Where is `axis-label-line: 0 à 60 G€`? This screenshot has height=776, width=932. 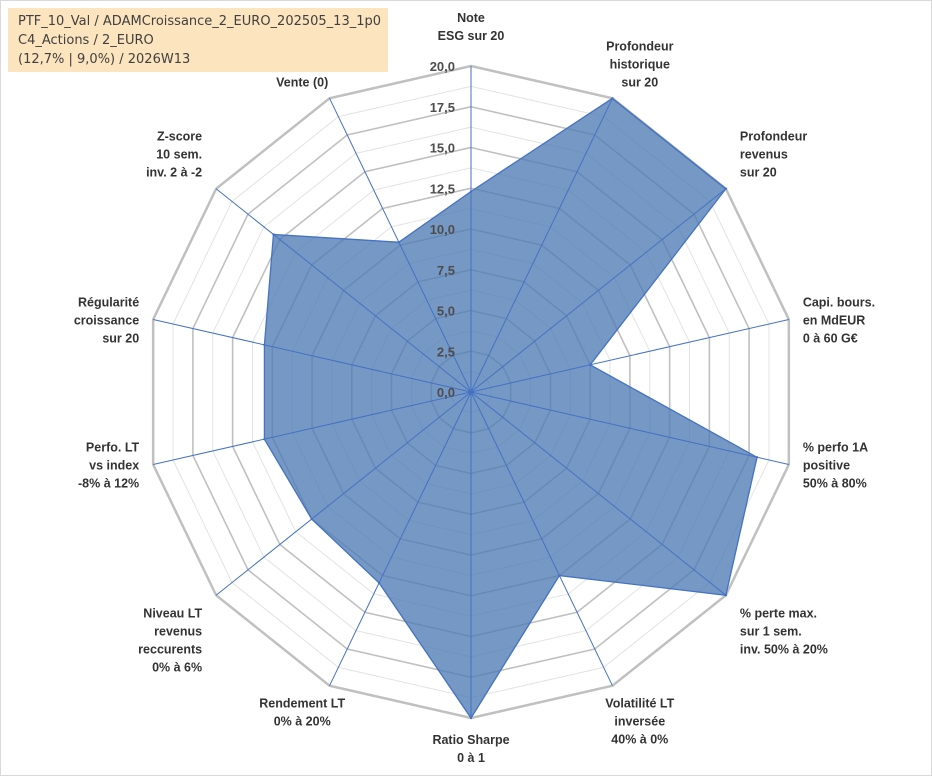
axis-label-line: 0 à 60 G€ is located at coordinates (830, 338).